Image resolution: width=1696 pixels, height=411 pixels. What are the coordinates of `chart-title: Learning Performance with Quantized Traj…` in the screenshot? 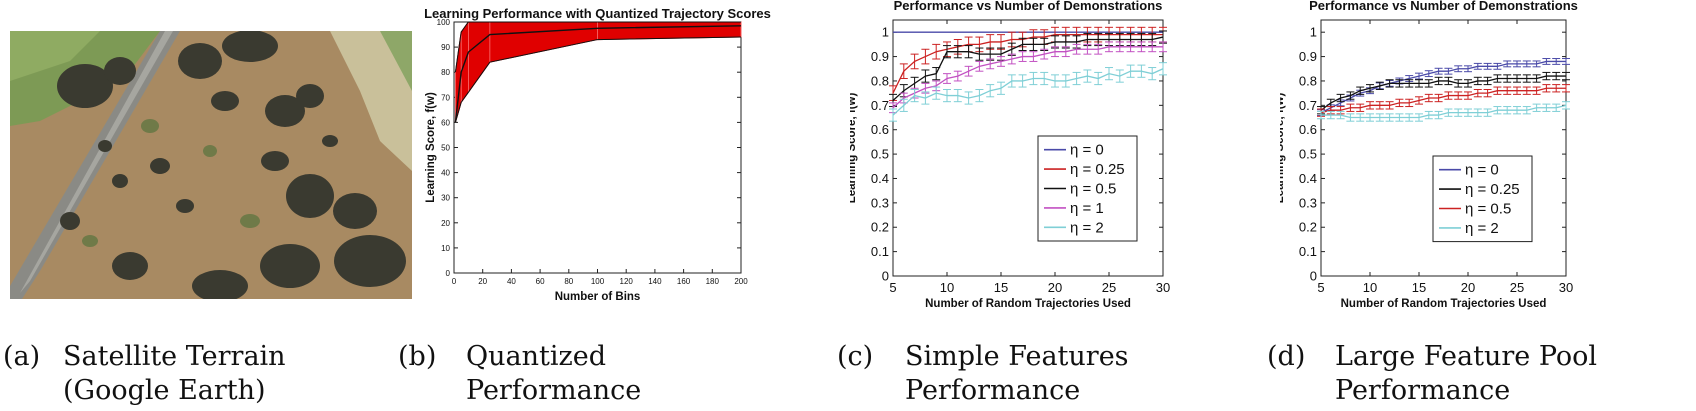 It's located at (597, 13).